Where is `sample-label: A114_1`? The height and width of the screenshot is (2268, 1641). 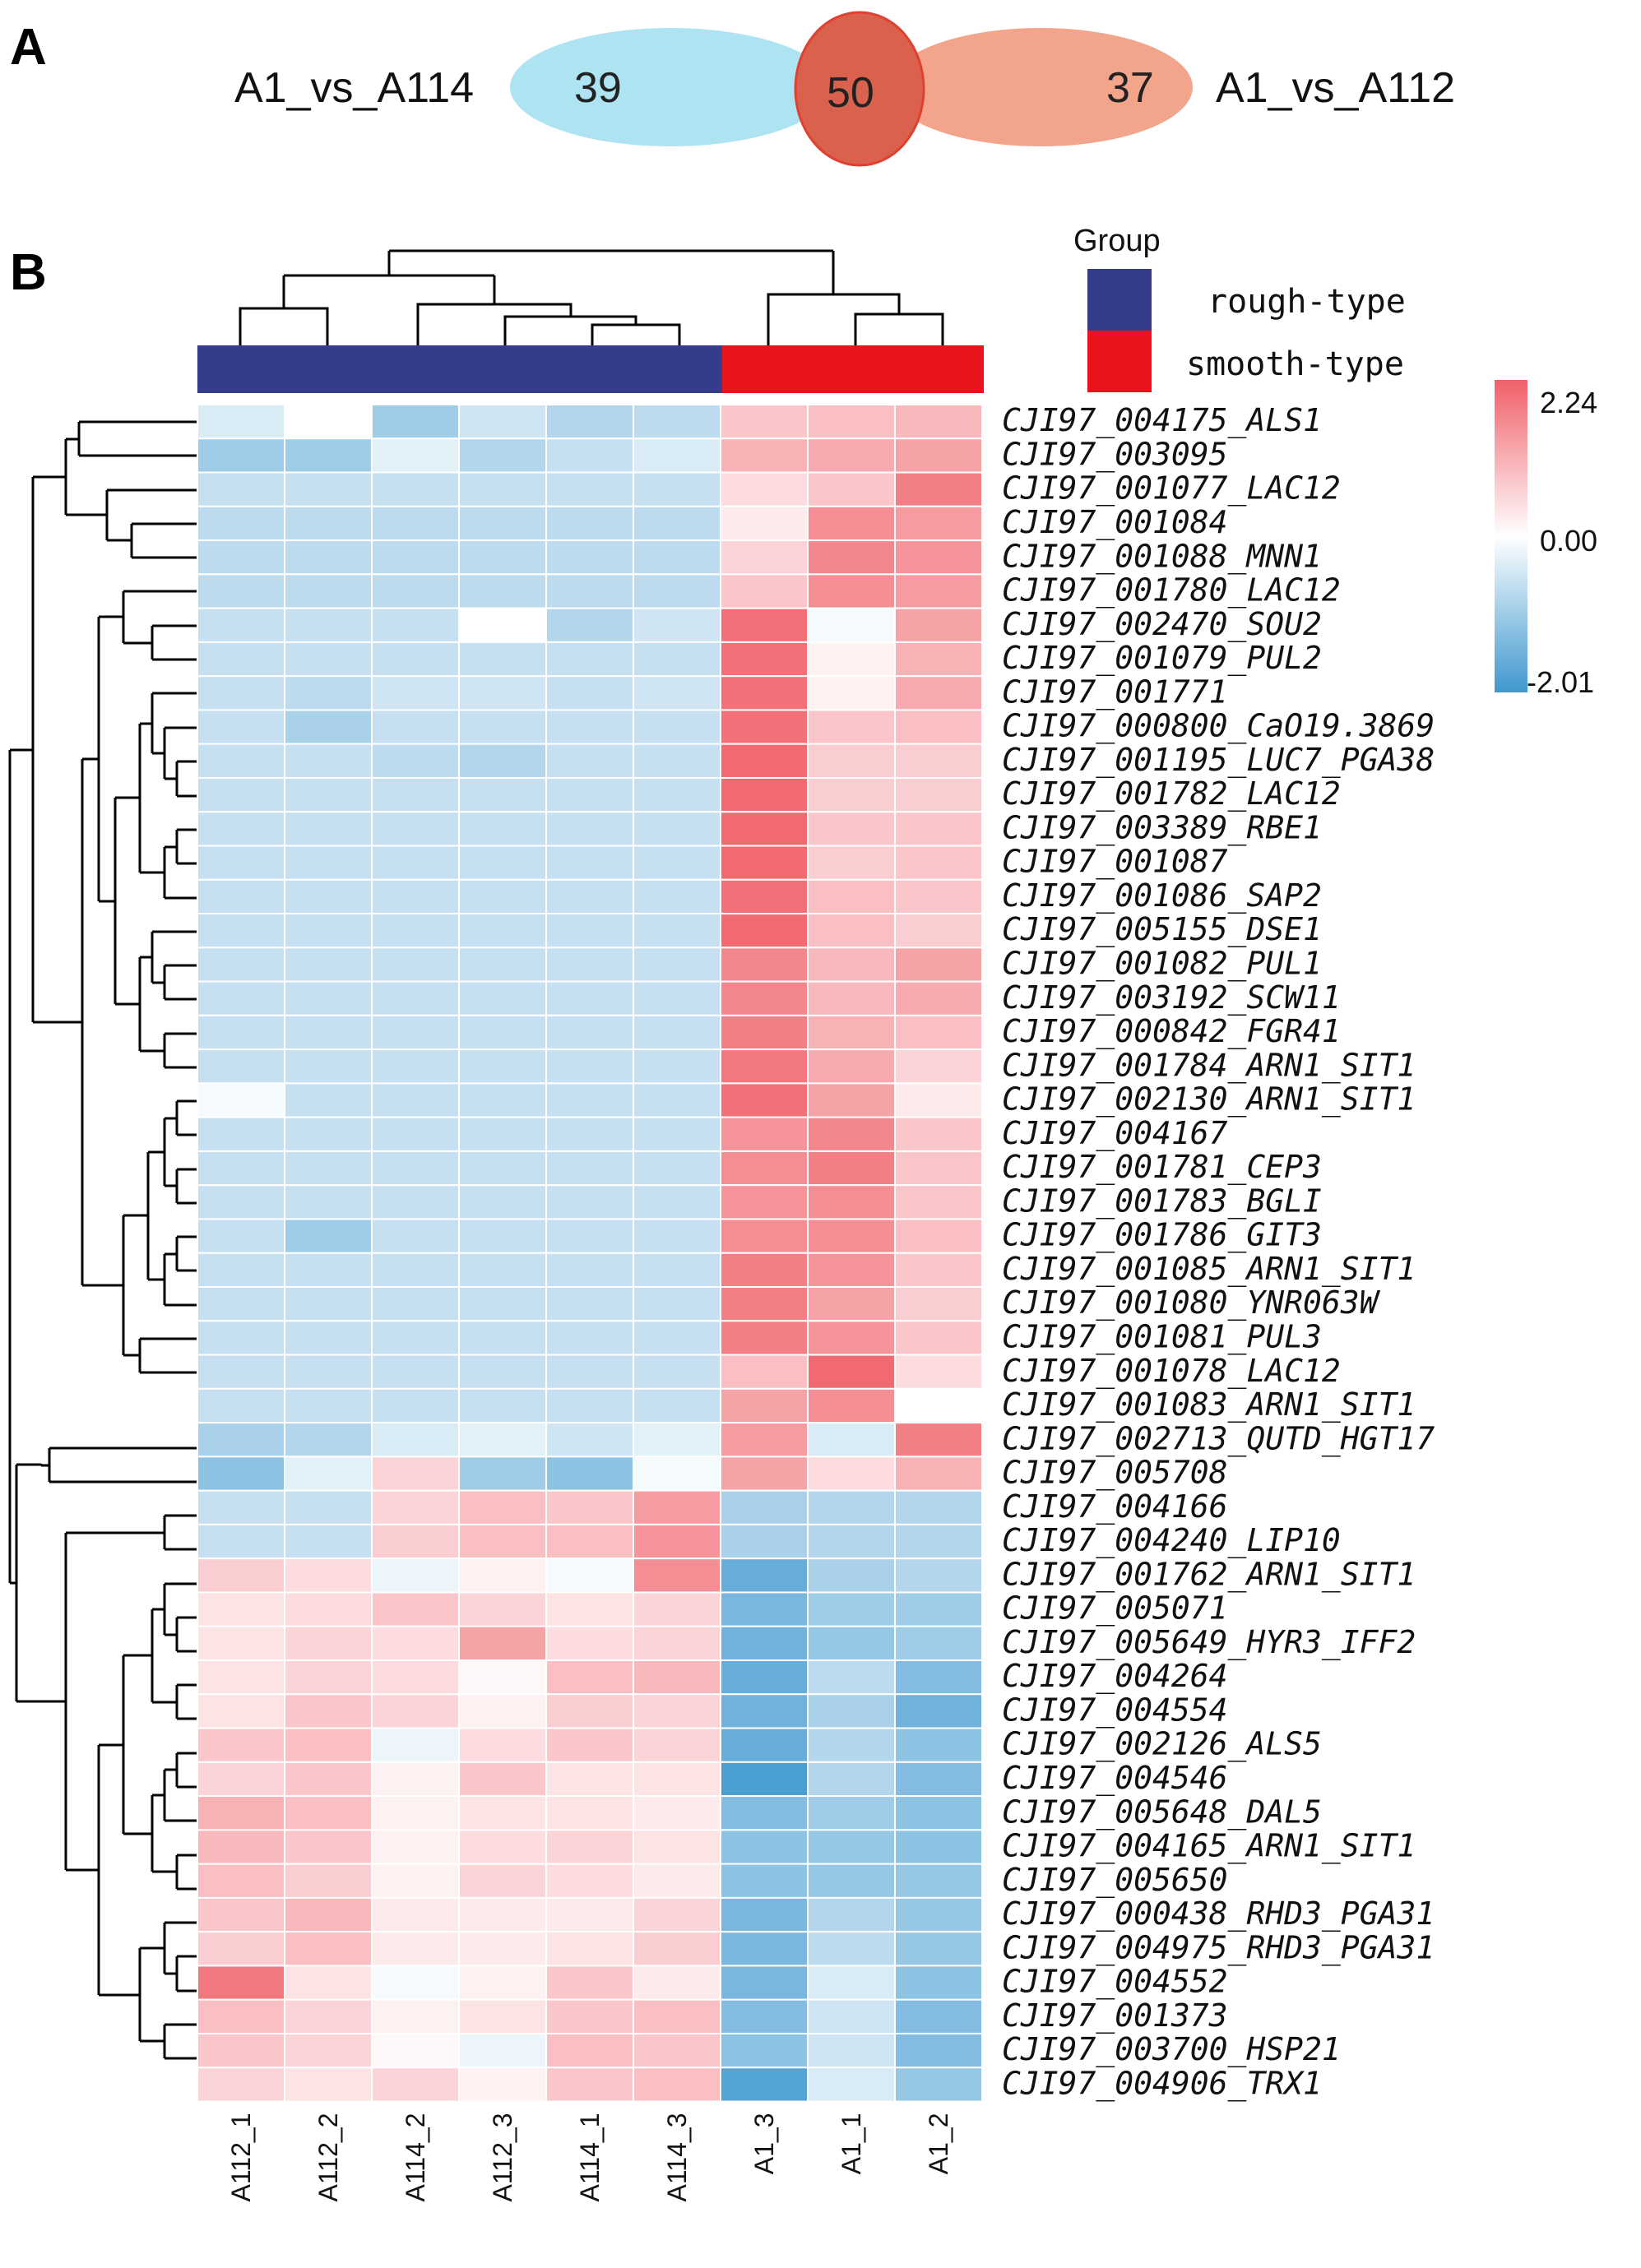 sample-label: A114_1 is located at coordinates (590, 2157).